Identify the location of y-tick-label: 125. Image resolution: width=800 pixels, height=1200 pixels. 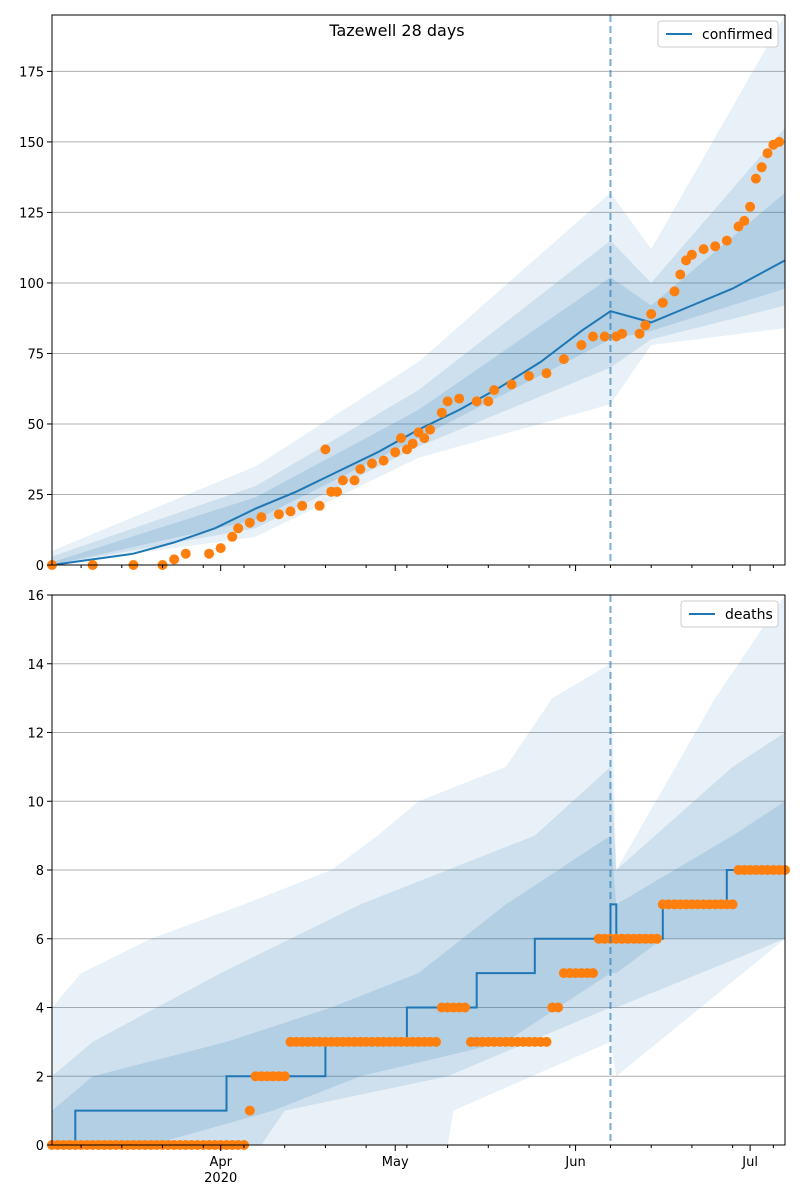
(31, 213).